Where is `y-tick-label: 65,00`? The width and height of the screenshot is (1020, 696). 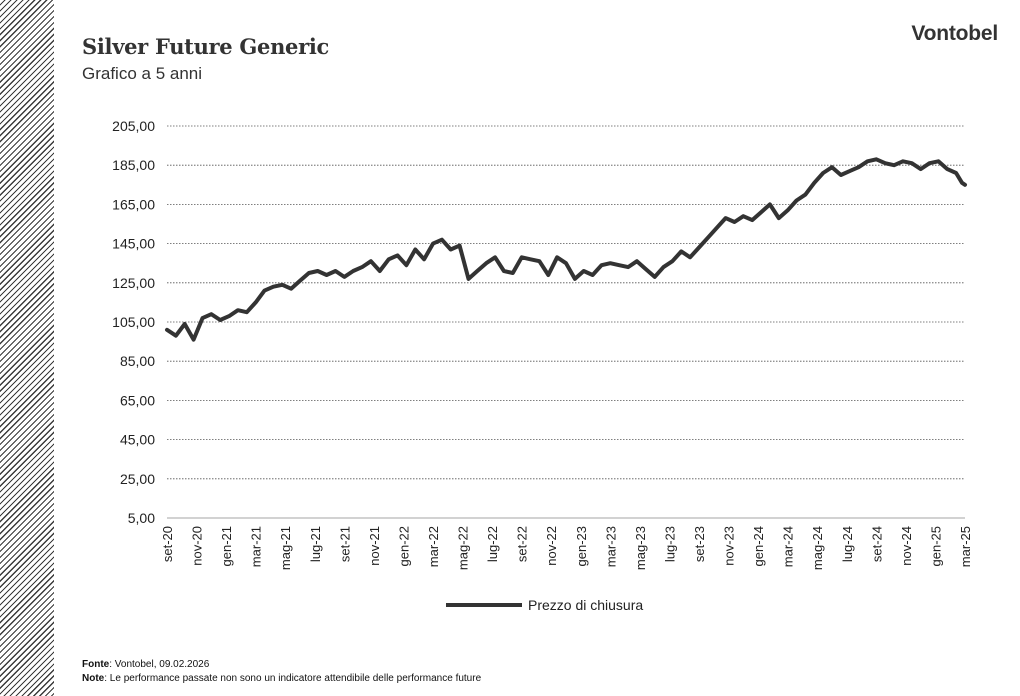 y-tick-label: 65,00 is located at coordinates (137, 400).